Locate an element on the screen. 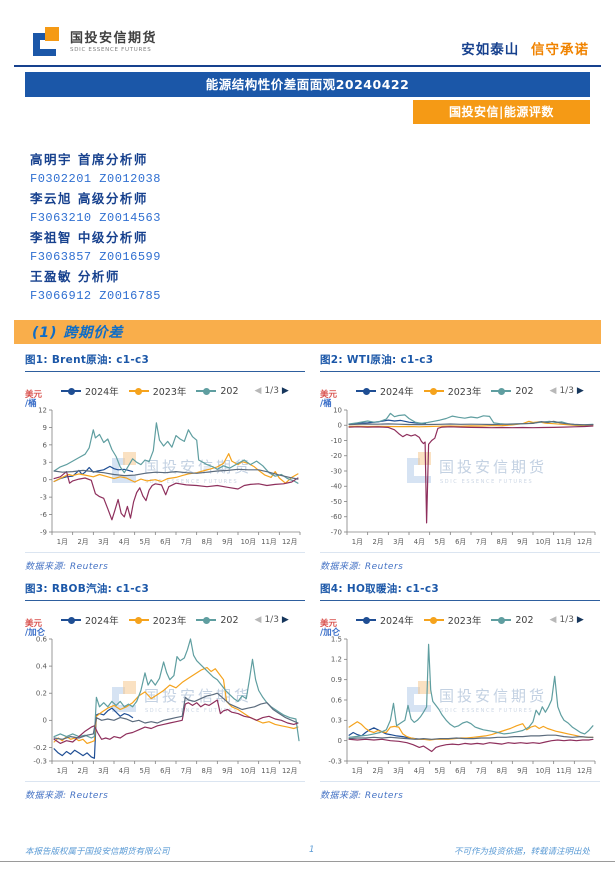 This screenshot has width=615, height=870. analyst-codes: F3063210 Z0014563 is located at coordinates (95, 217).